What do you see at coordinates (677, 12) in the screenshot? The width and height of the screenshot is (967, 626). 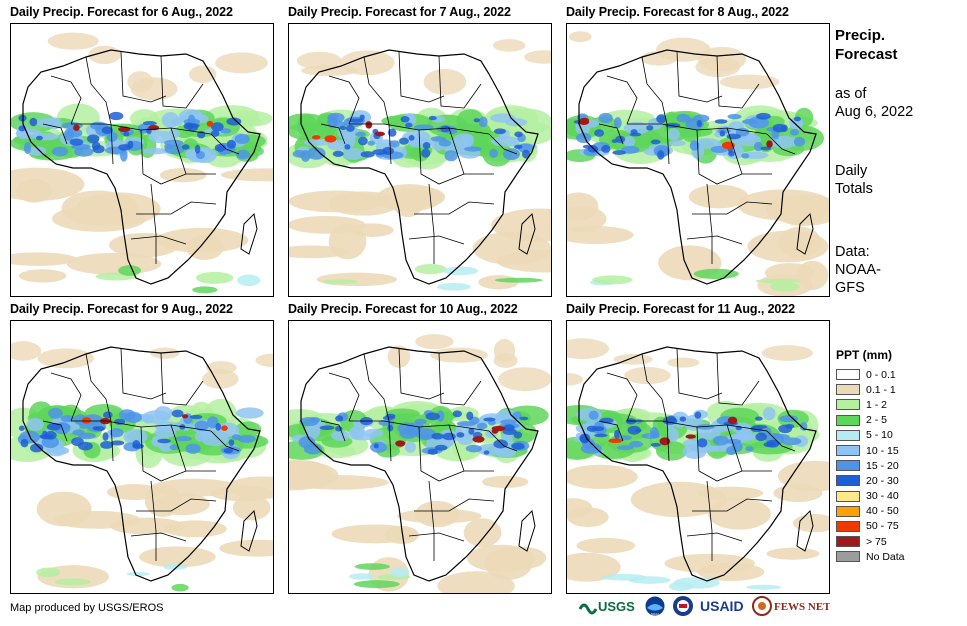 I see `panel-title: Daily Precip. Forecast for 8 Aug., 2022` at bounding box center [677, 12].